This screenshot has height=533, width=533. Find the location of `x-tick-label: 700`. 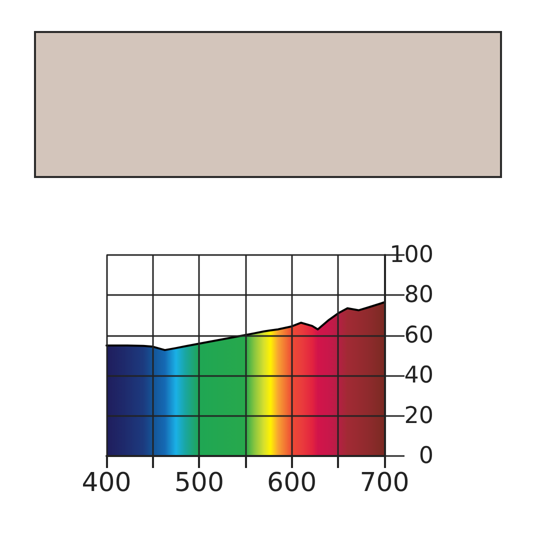

x-tick-label: 700 is located at coordinates (385, 483).